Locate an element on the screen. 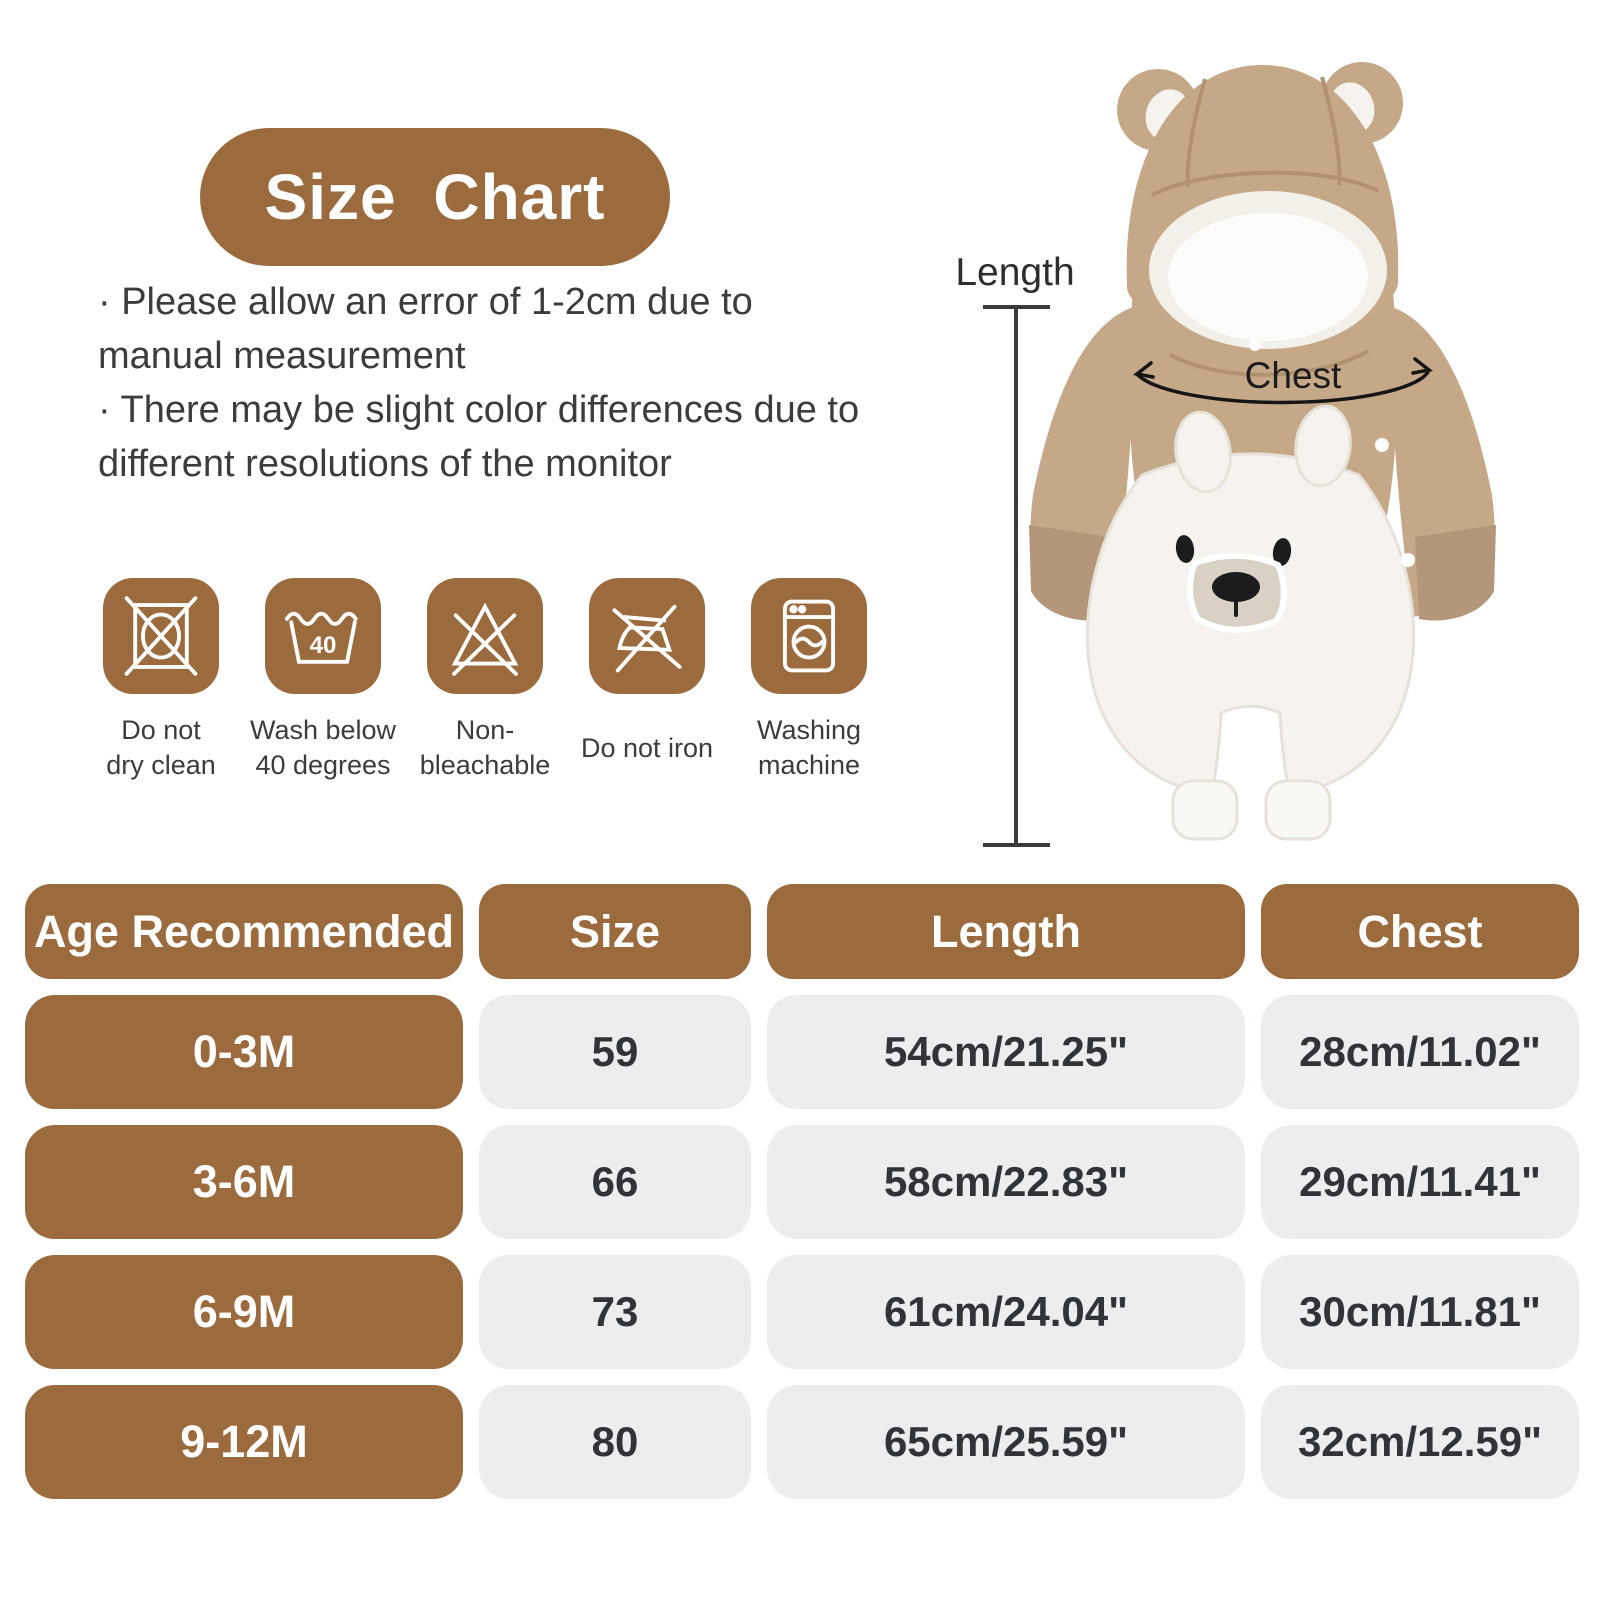  care-item-non-bleachable: Non- bleachable is located at coordinates (485, 684).